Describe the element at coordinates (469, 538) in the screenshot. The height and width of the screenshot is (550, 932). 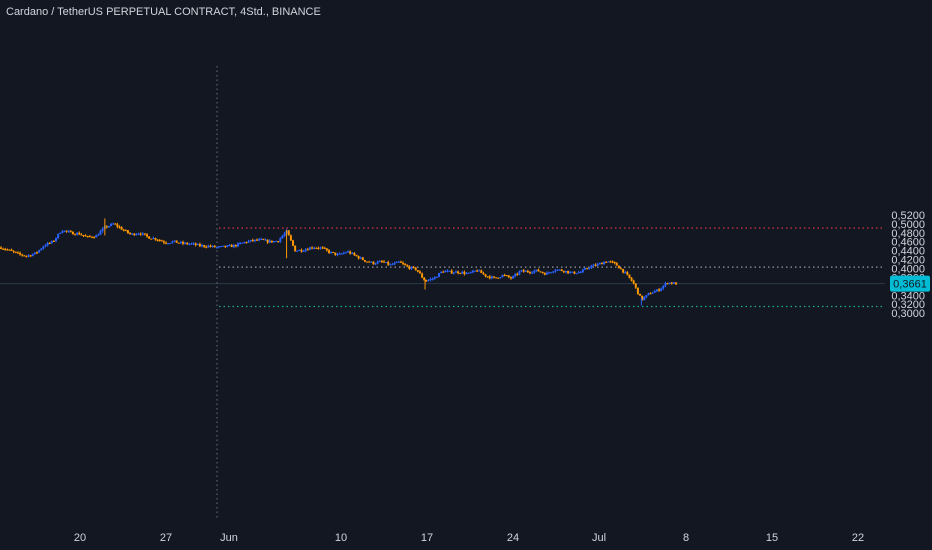
I see `time-axis: 20 27 Jun 10 17 24 Jul 8 15 22` at that location.